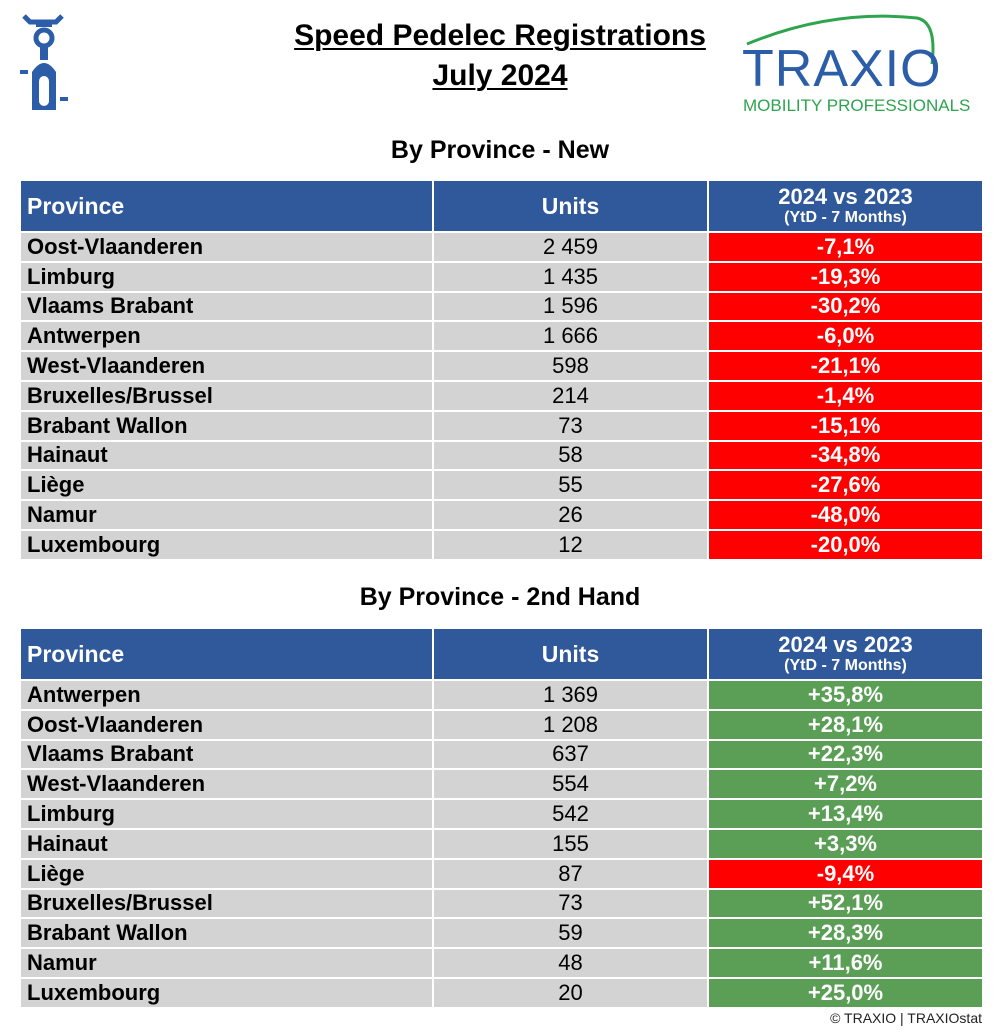  Describe the element at coordinates (857, 105) in the screenshot. I see `logo-tagline: MOBILITY PROFESSIONALS` at that location.